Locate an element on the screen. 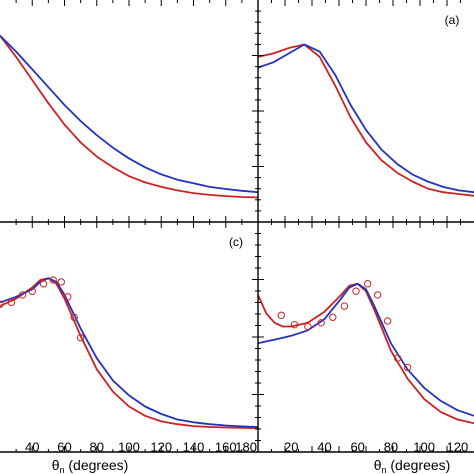 This screenshot has height=474, width=474. x-tick-label: 160 is located at coordinates (226, 447).